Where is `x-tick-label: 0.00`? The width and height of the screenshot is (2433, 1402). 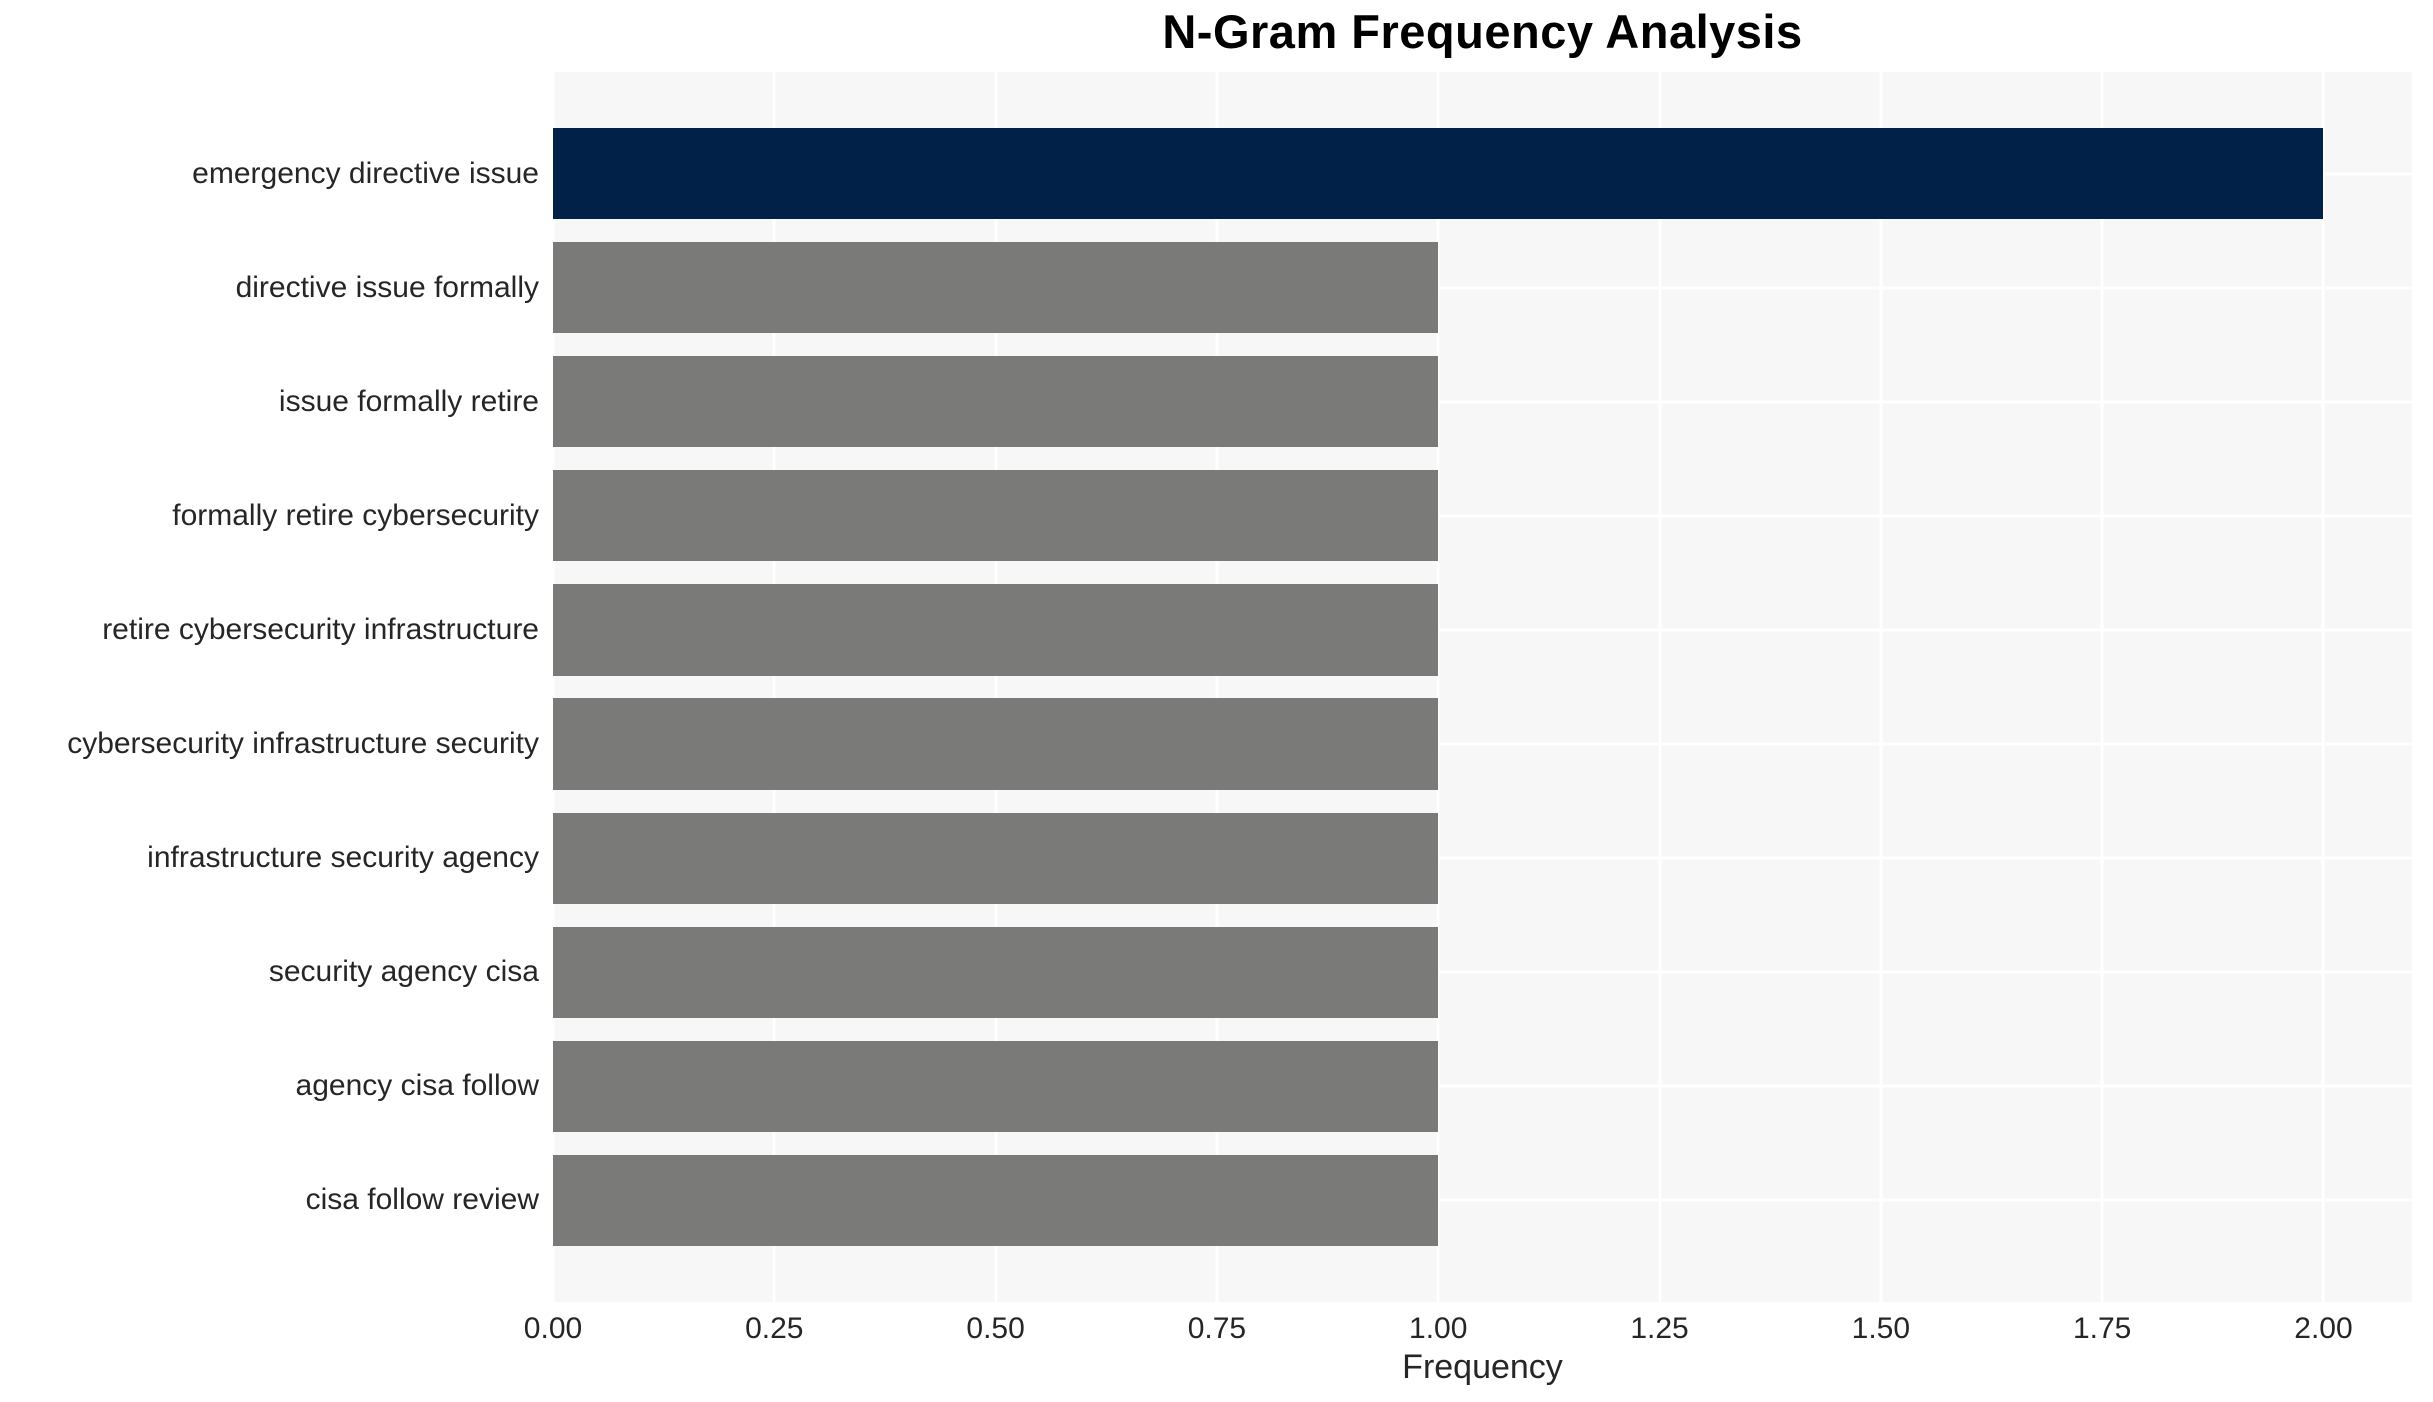
x-tick-label: 0.00 is located at coordinates (553, 1328).